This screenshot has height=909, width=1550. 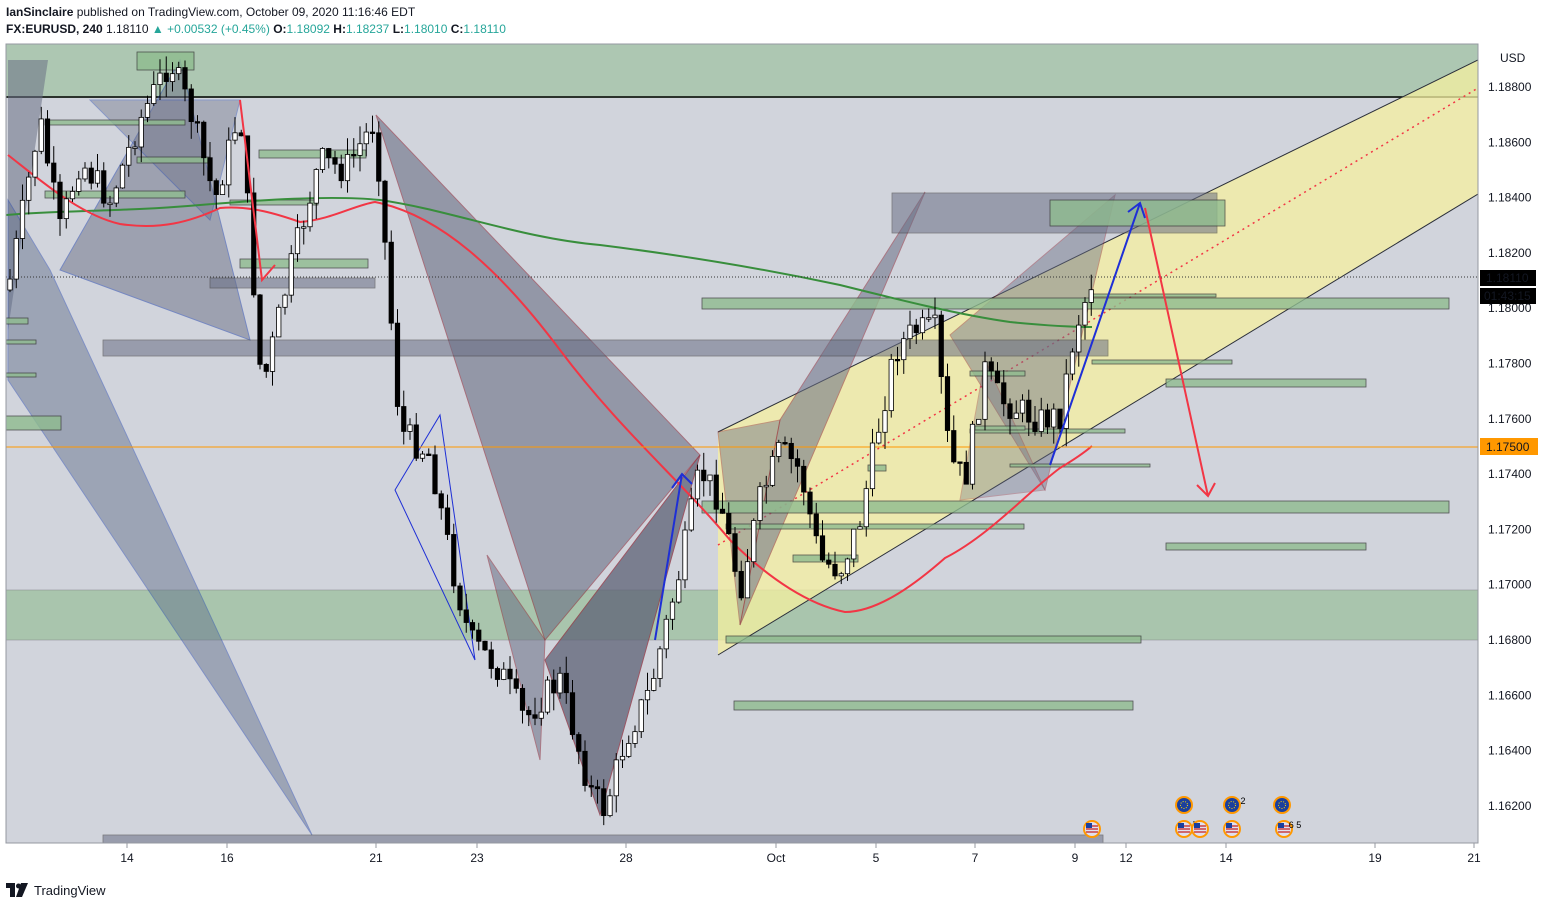 What do you see at coordinates (1288, 829) in the screenshot?
I see `us-flag-icon: 6 5` at bounding box center [1288, 829].